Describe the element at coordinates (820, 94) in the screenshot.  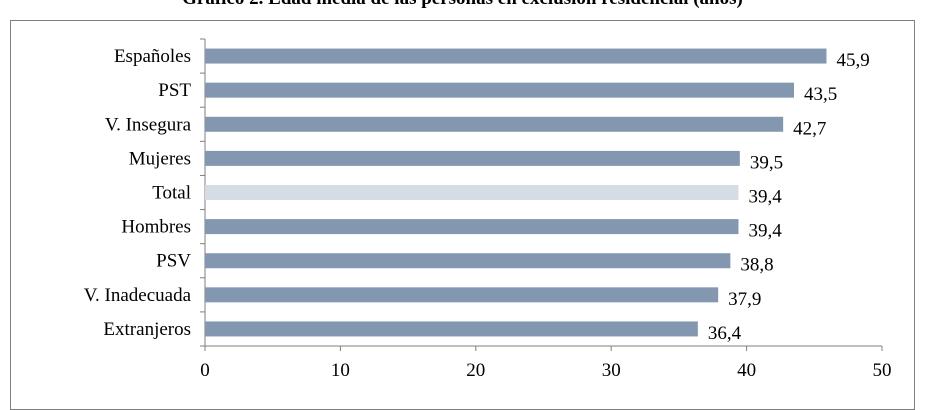
I see `data-label: 43,5` at that location.